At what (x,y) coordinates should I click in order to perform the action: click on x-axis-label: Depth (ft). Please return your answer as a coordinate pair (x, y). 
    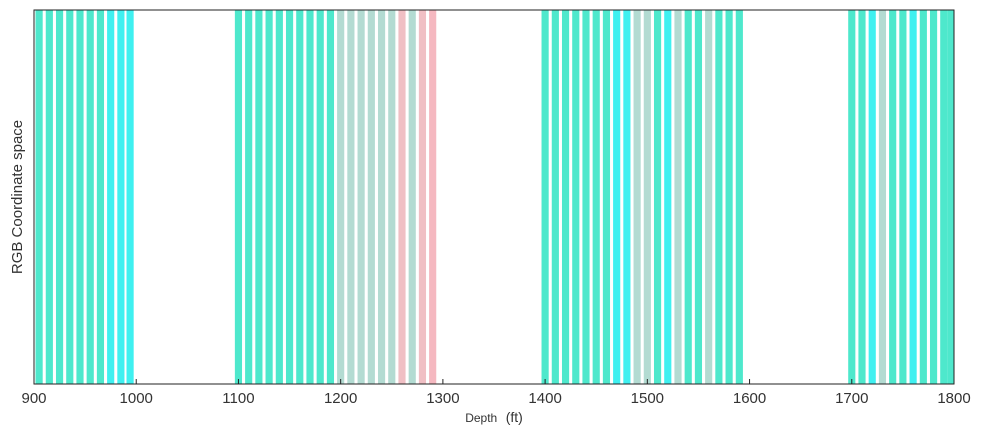
    Looking at the image, I should click on (494, 417).